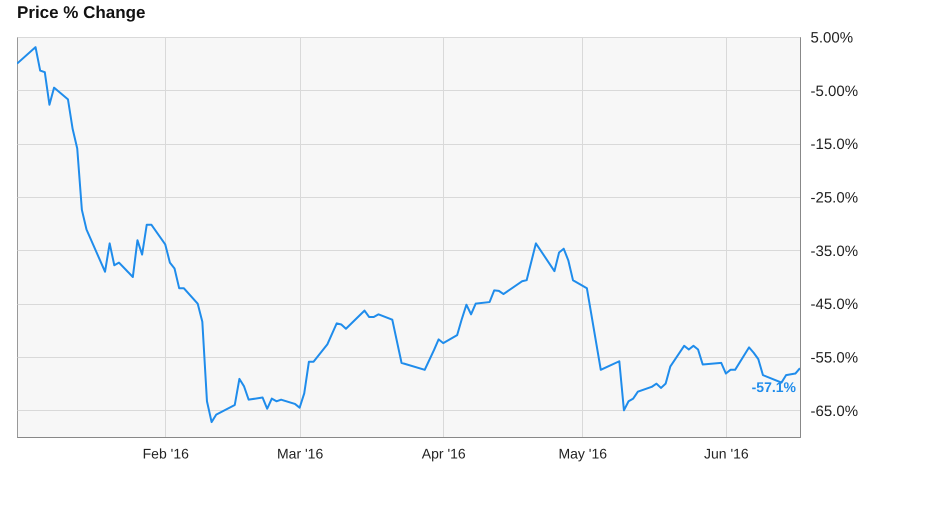 The width and height of the screenshot is (931, 506). I want to click on x-tick-label: Jun '16, so click(726, 454).